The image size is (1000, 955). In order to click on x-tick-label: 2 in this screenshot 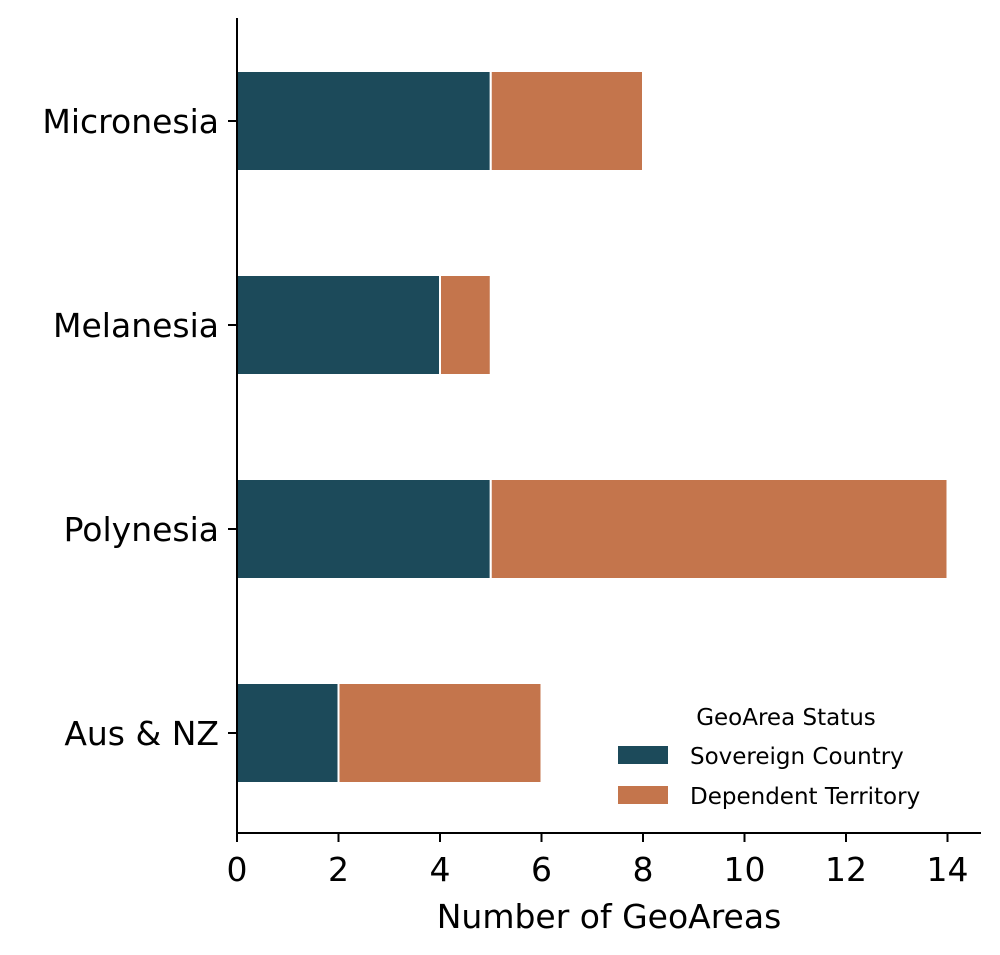, I will do `click(338, 869)`.